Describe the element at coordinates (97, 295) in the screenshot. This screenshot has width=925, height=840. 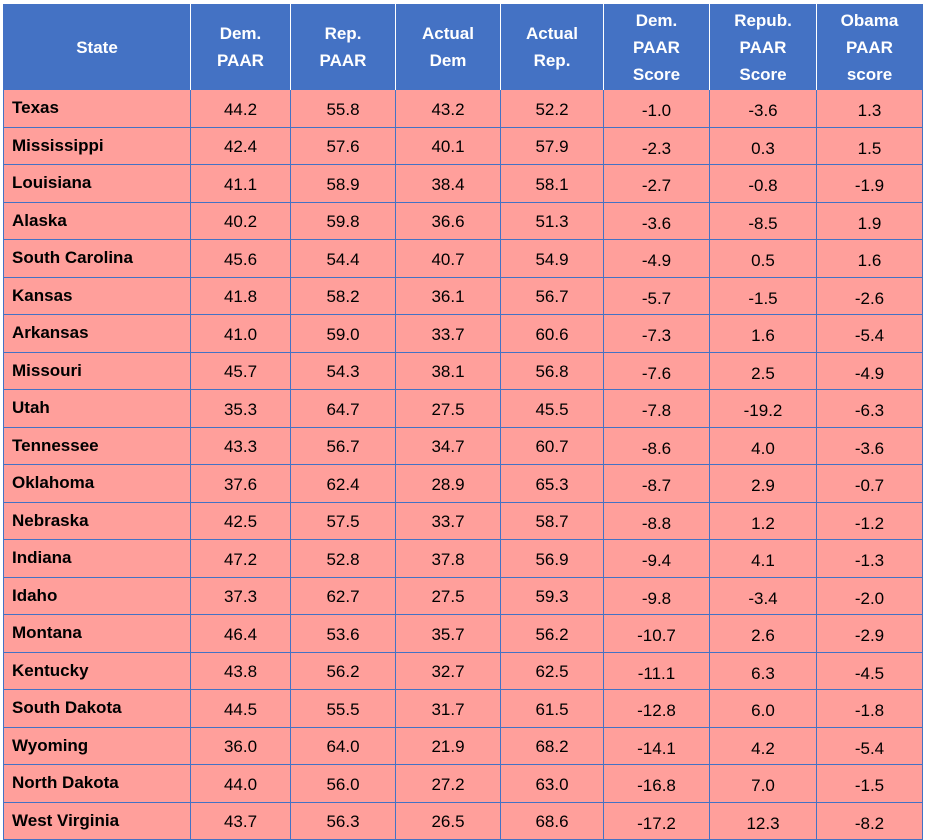
I see `state-name-cell: Kansas` at that location.